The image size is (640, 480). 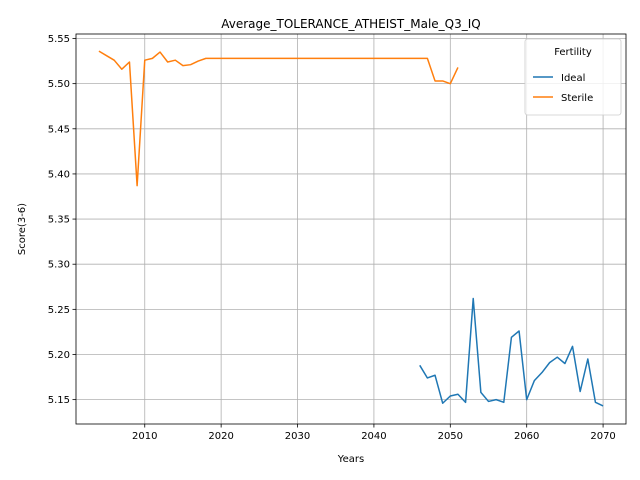 I want to click on x-tick-label: 2060, so click(x=526, y=436).